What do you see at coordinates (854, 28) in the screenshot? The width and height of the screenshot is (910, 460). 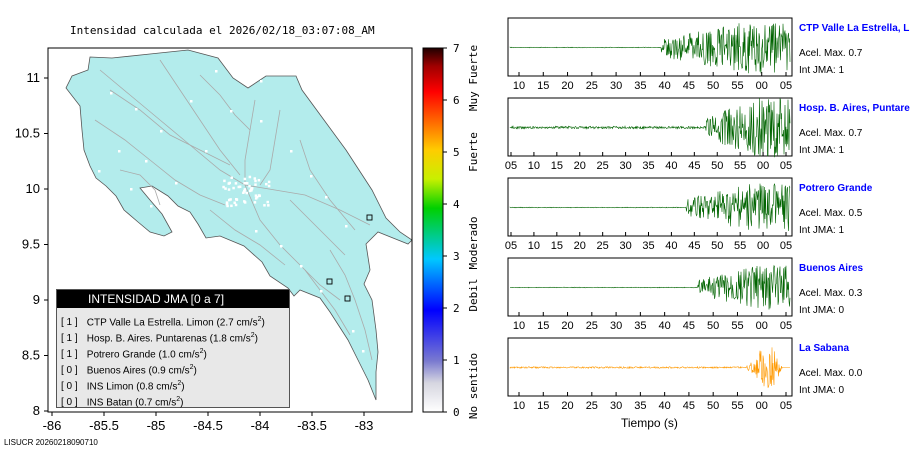 I see `station-name: CTP Valle La Estrella, L` at bounding box center [854, 28].